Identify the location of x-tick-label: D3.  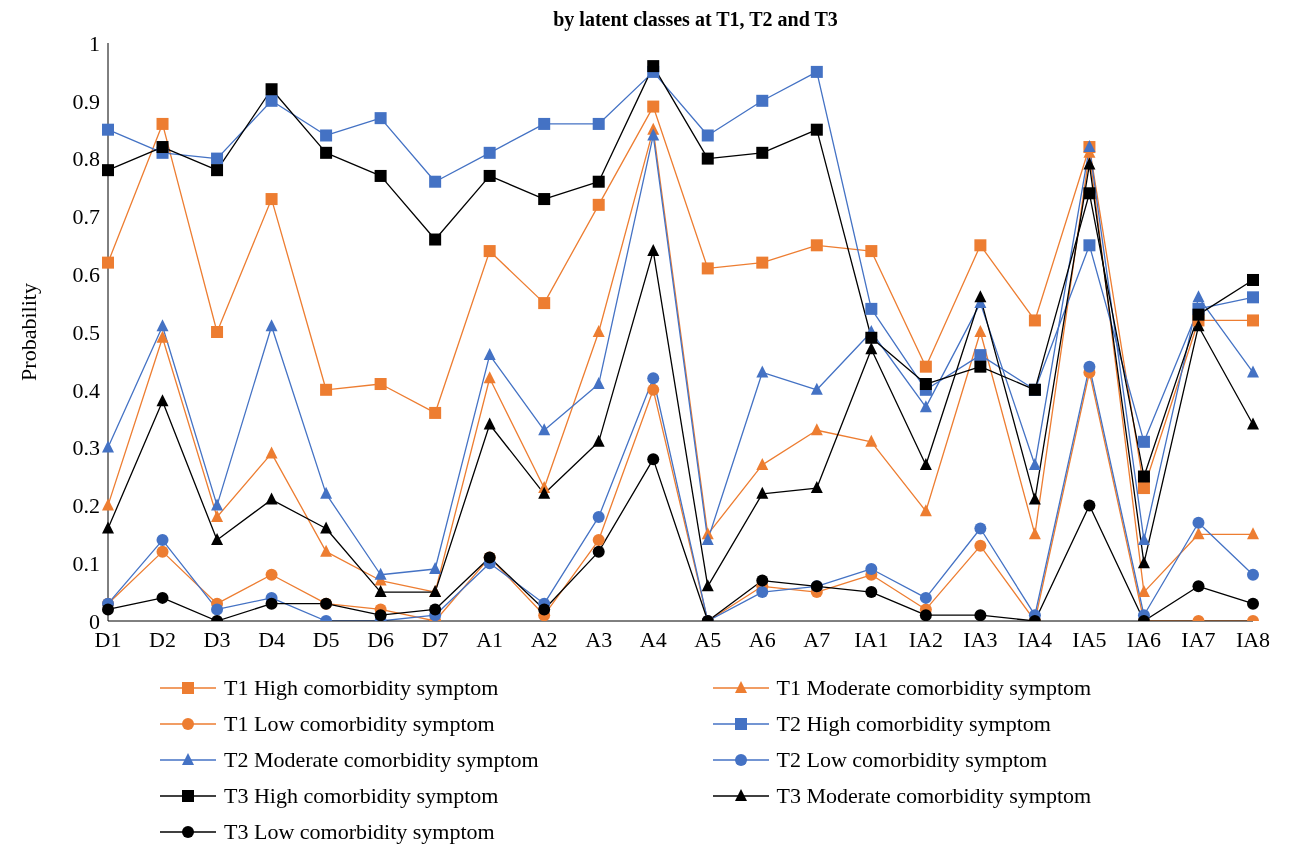
(217, 639).